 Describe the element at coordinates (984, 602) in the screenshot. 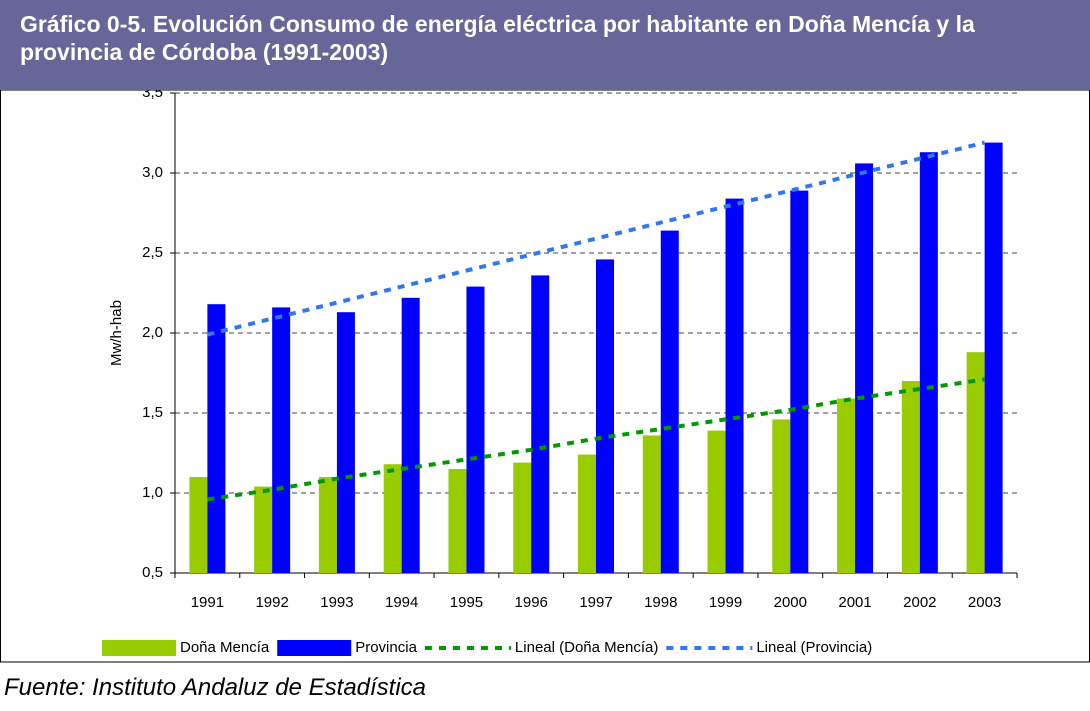

I see `x-tick-label: 2003` at that location.